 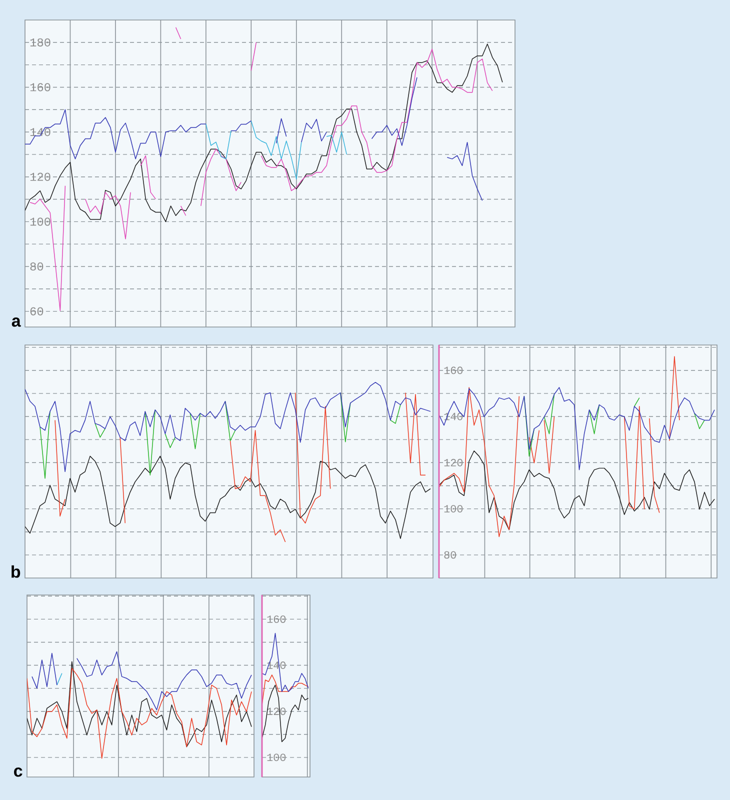 I want to click on y-tick-label: 180, so click(x=40, y=42).